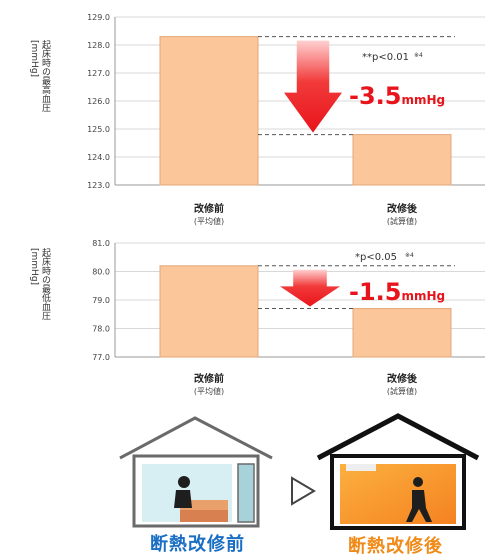 Image resolution: width=491 pixels, height=558 pixels. Describe the element at coordinates (402, 379) in the screenshot. I see `chart2-category-after-label: 改修後` at that location.